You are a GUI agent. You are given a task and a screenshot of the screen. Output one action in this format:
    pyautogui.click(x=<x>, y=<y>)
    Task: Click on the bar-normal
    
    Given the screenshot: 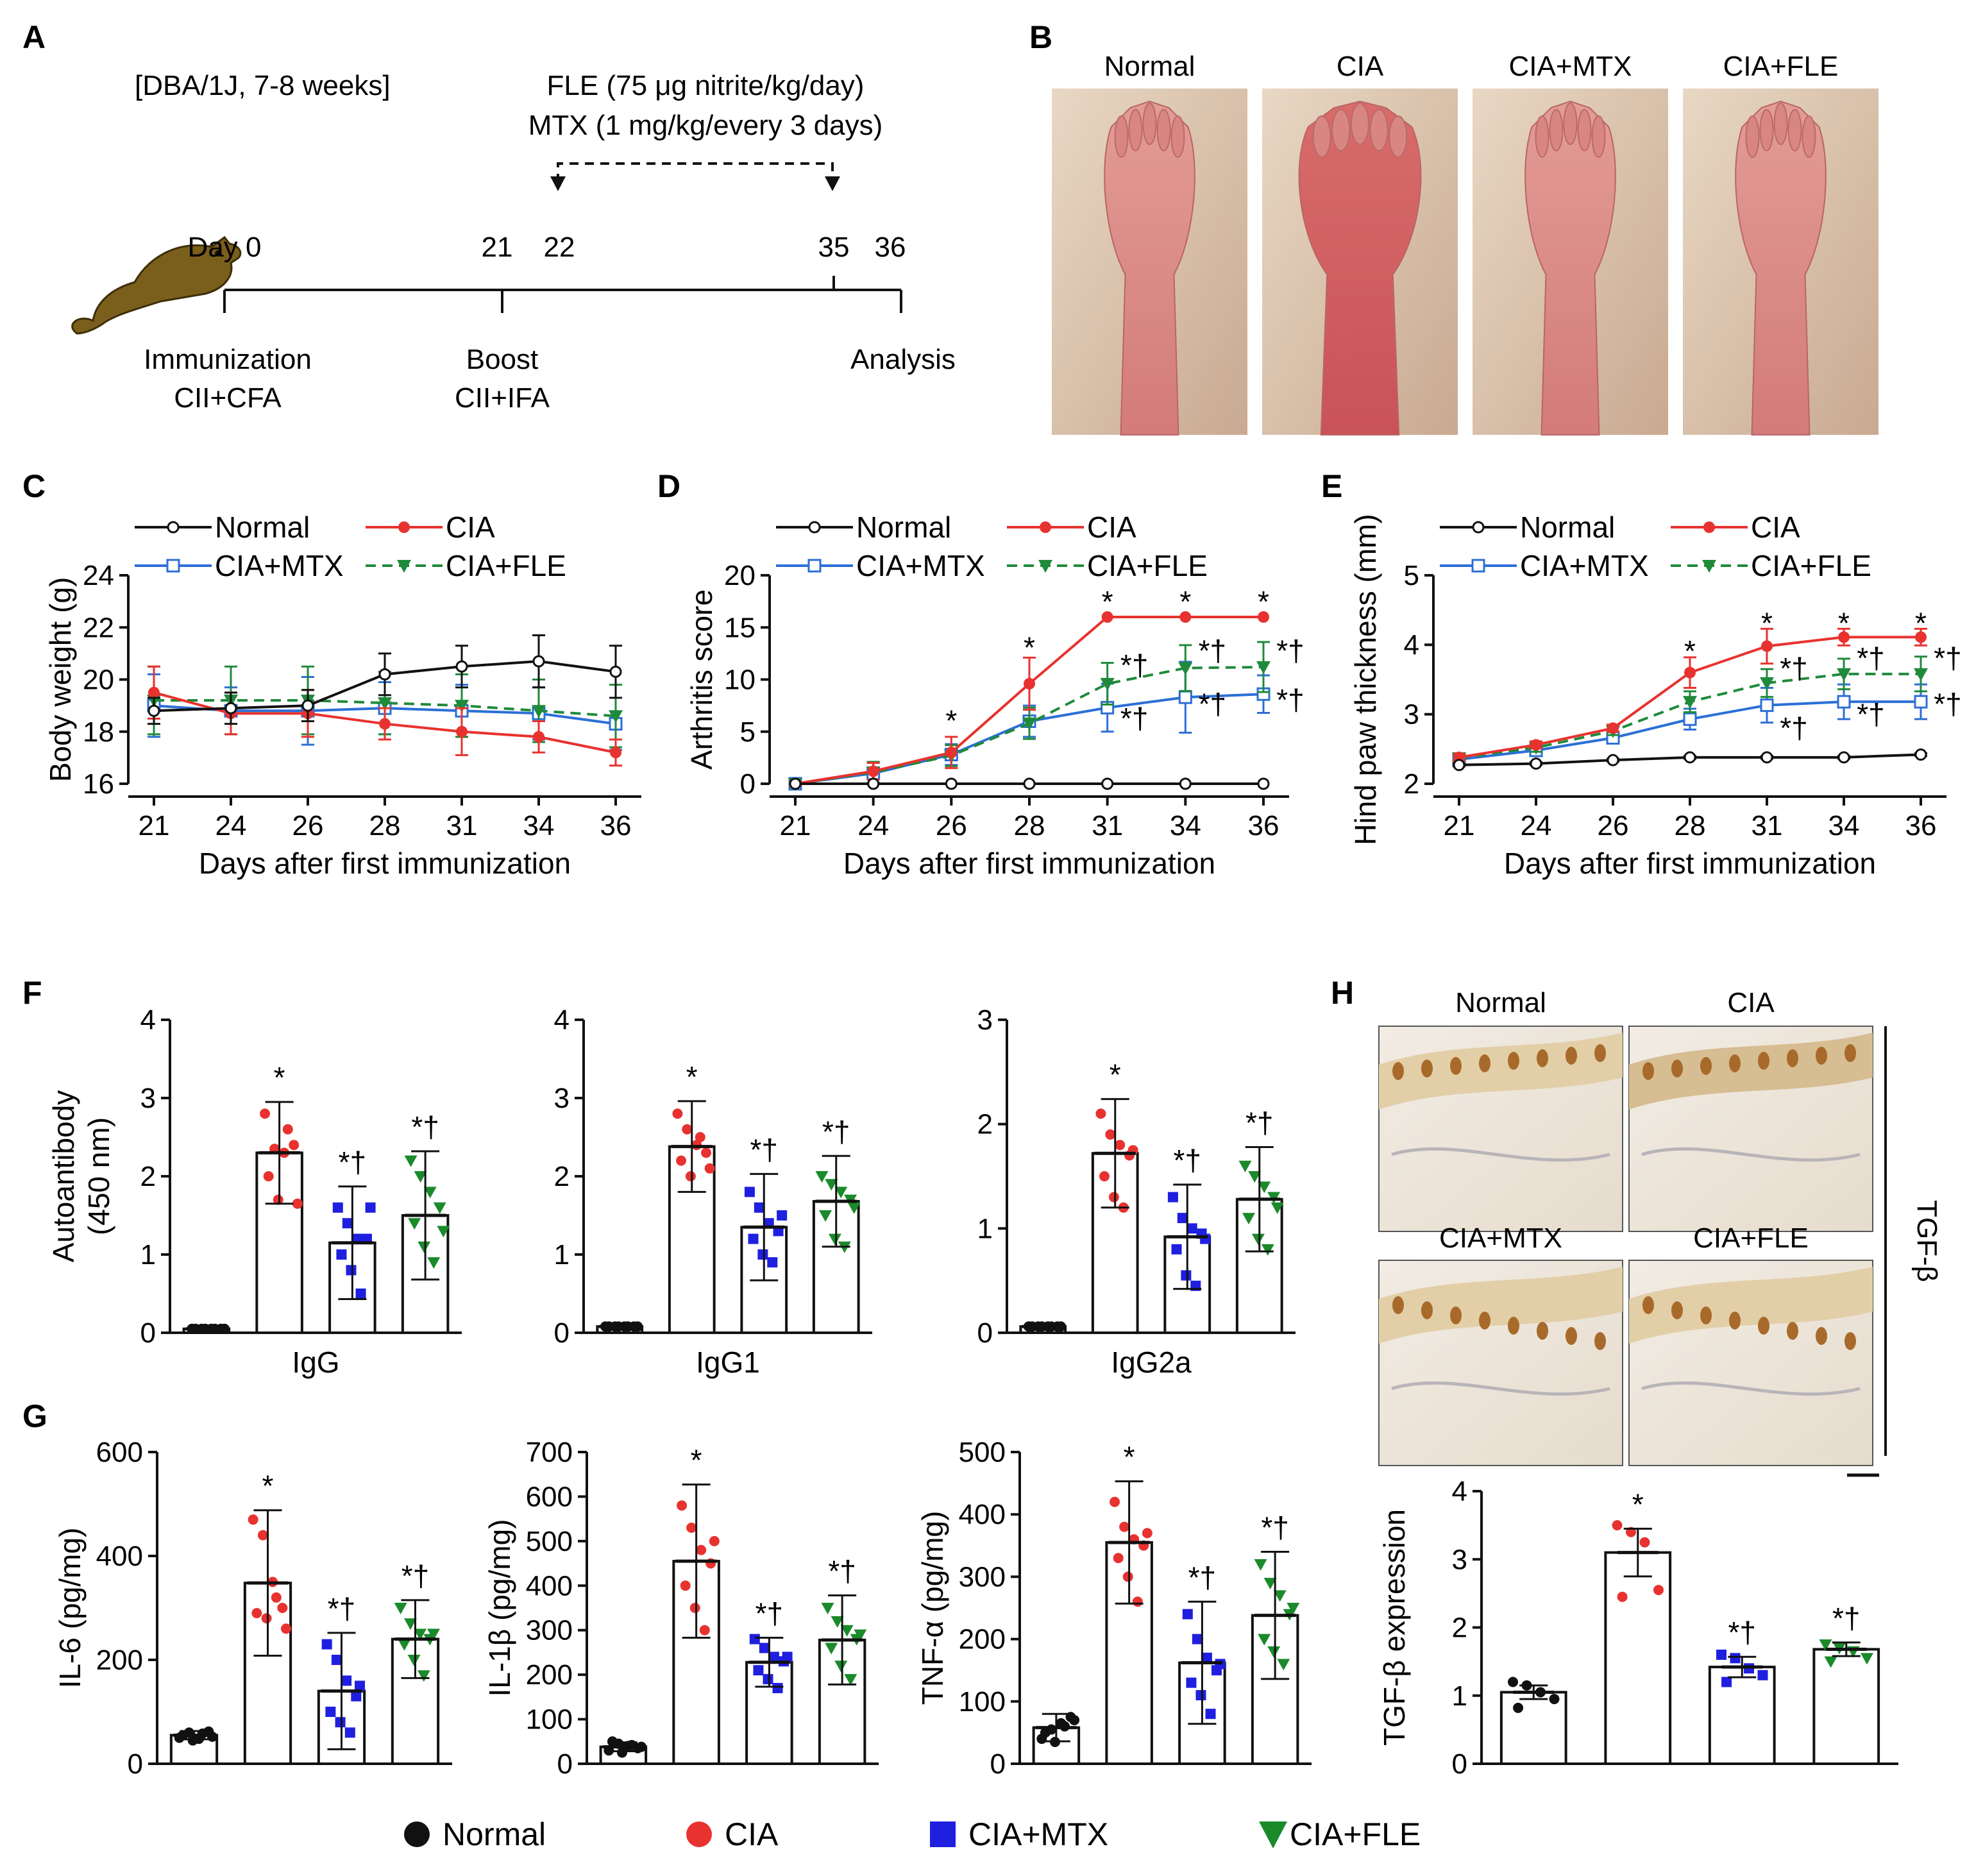 What is the action you would take?
    pyautogui.click(x=623, y=1751)
    